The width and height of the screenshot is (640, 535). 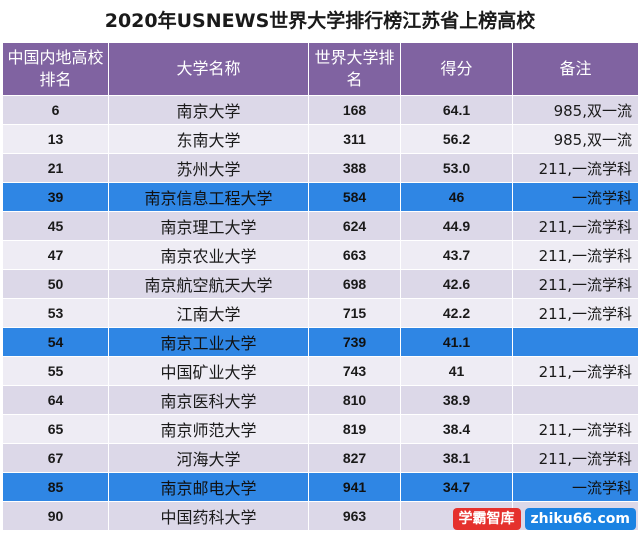 I want to click on table-row: 90 中国药科大学 963, so click(x=320, y=516).